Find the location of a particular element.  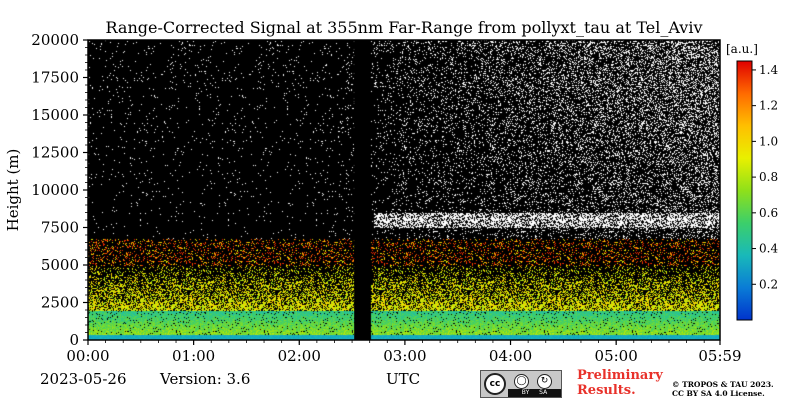

colorbar-tick-label: 0.8 is located at coordinates (768, 177).